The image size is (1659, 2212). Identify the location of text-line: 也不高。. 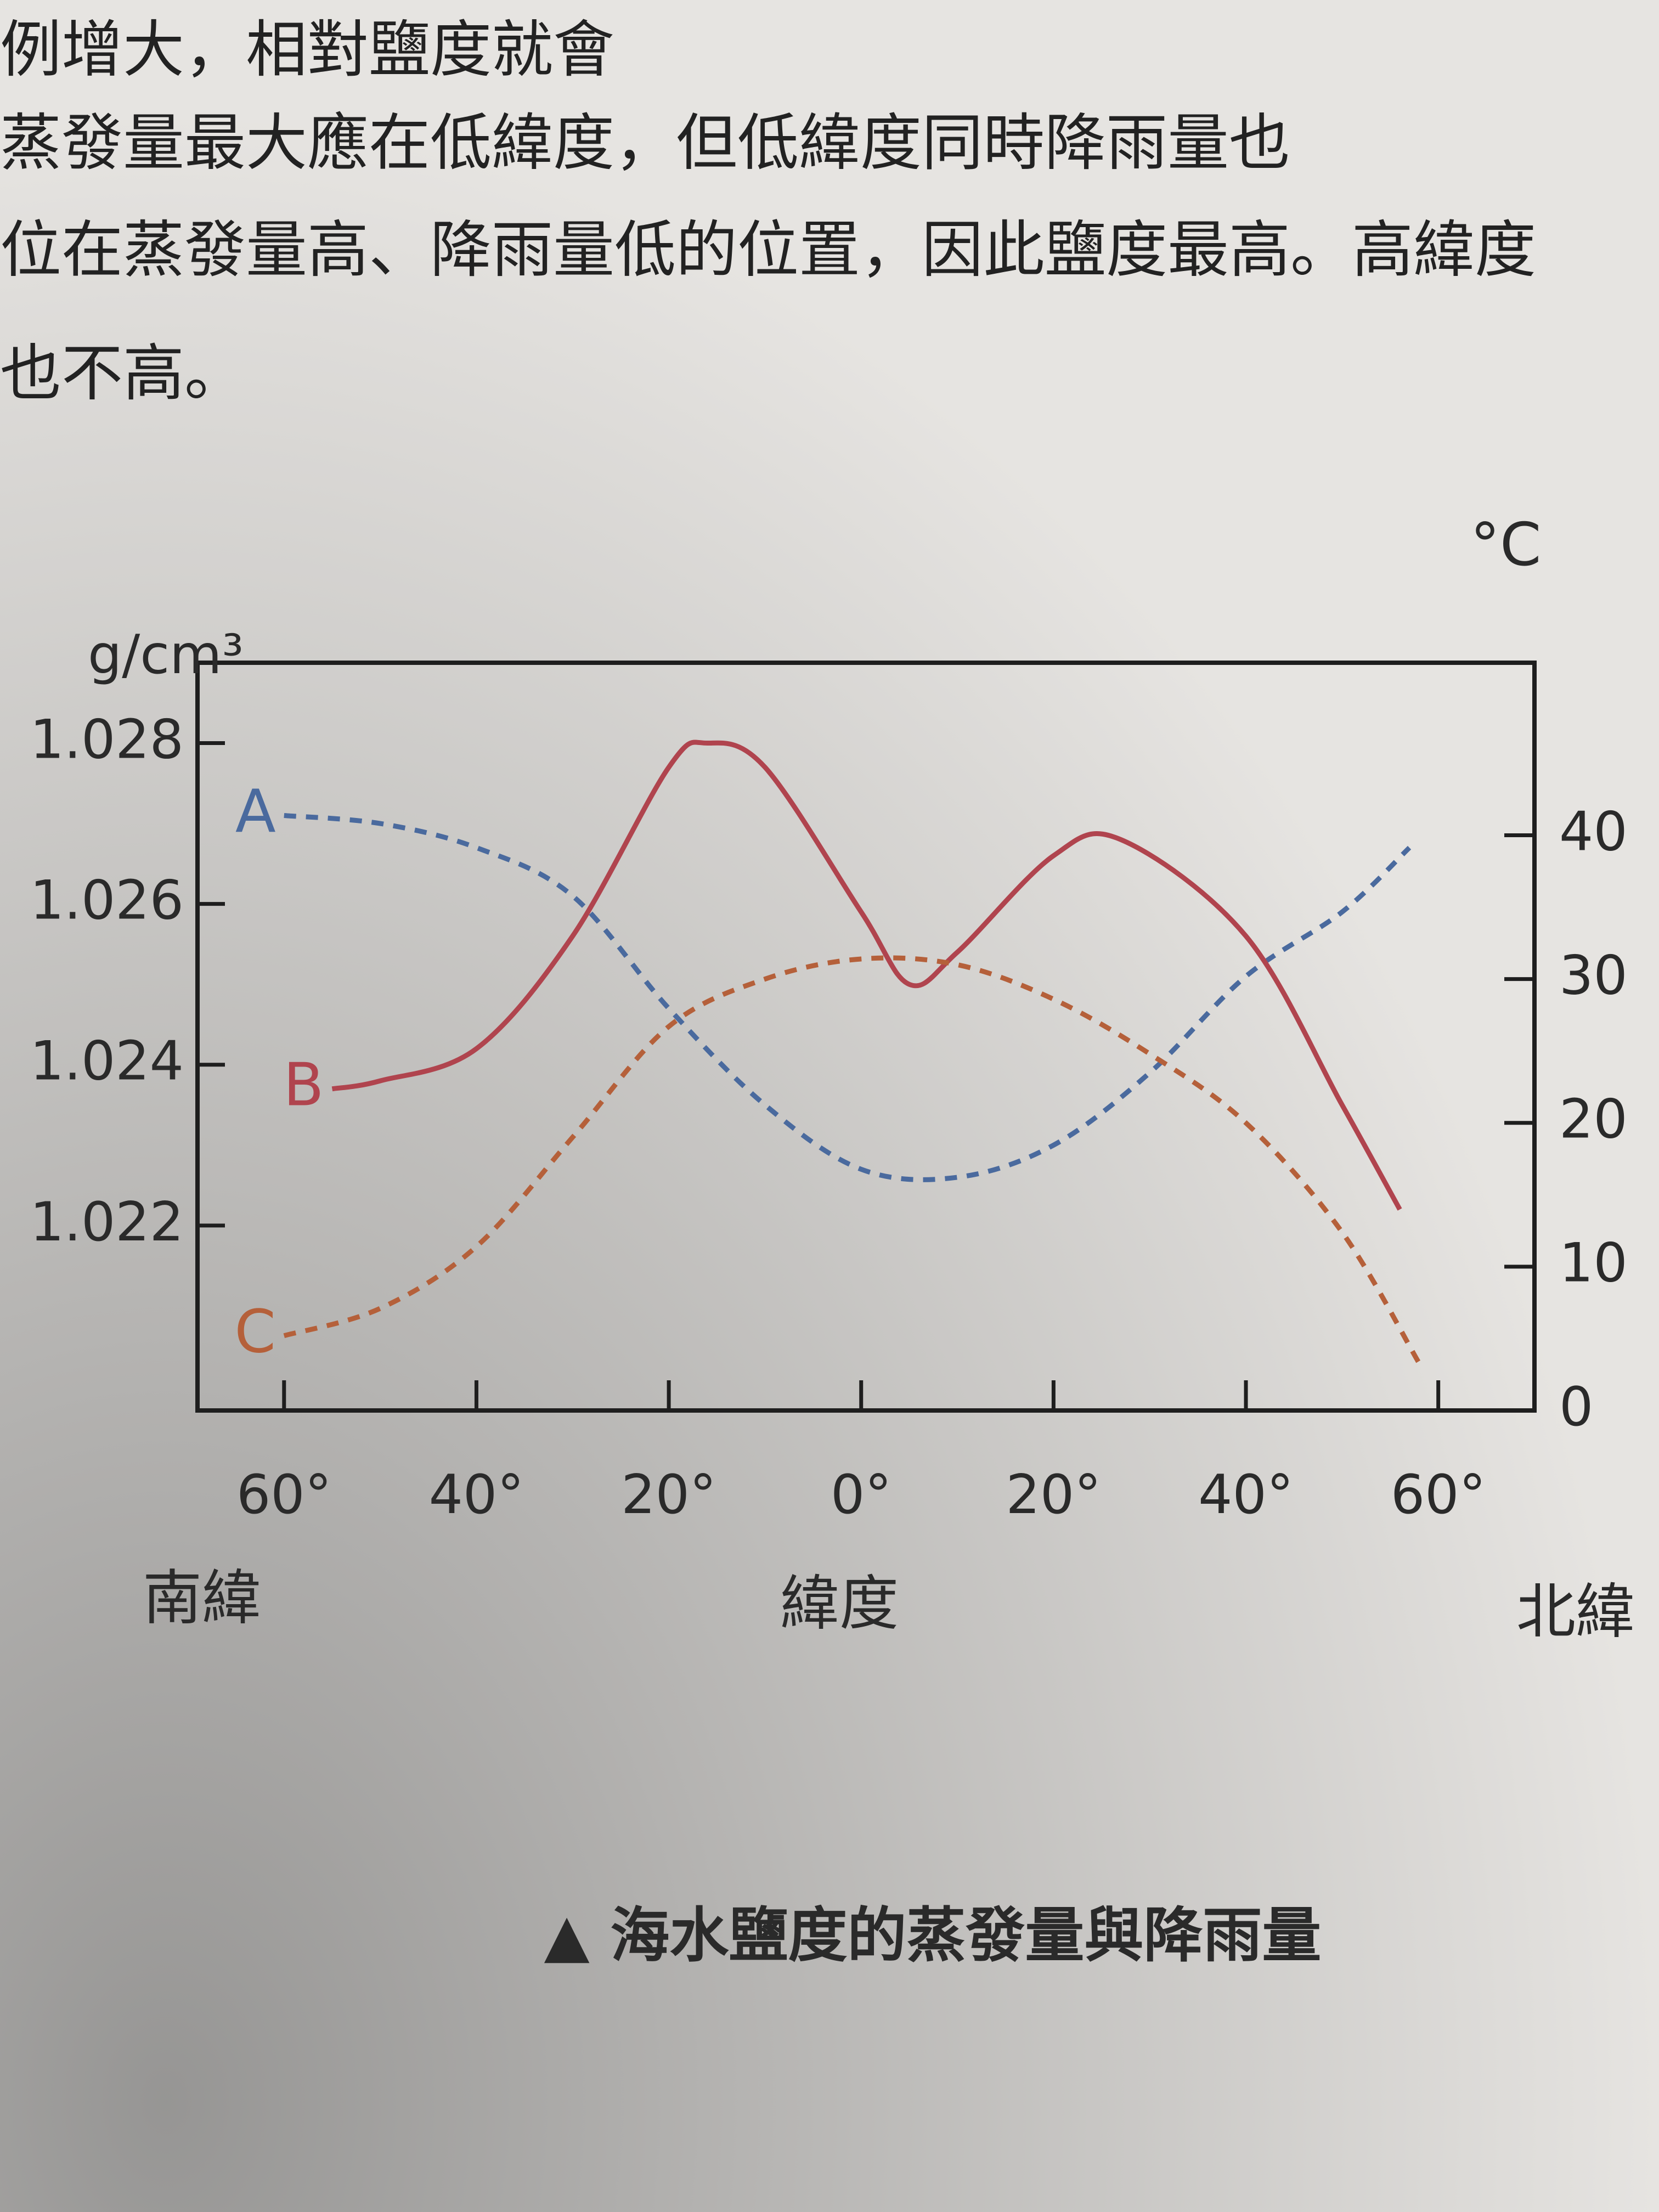
(123, 374).